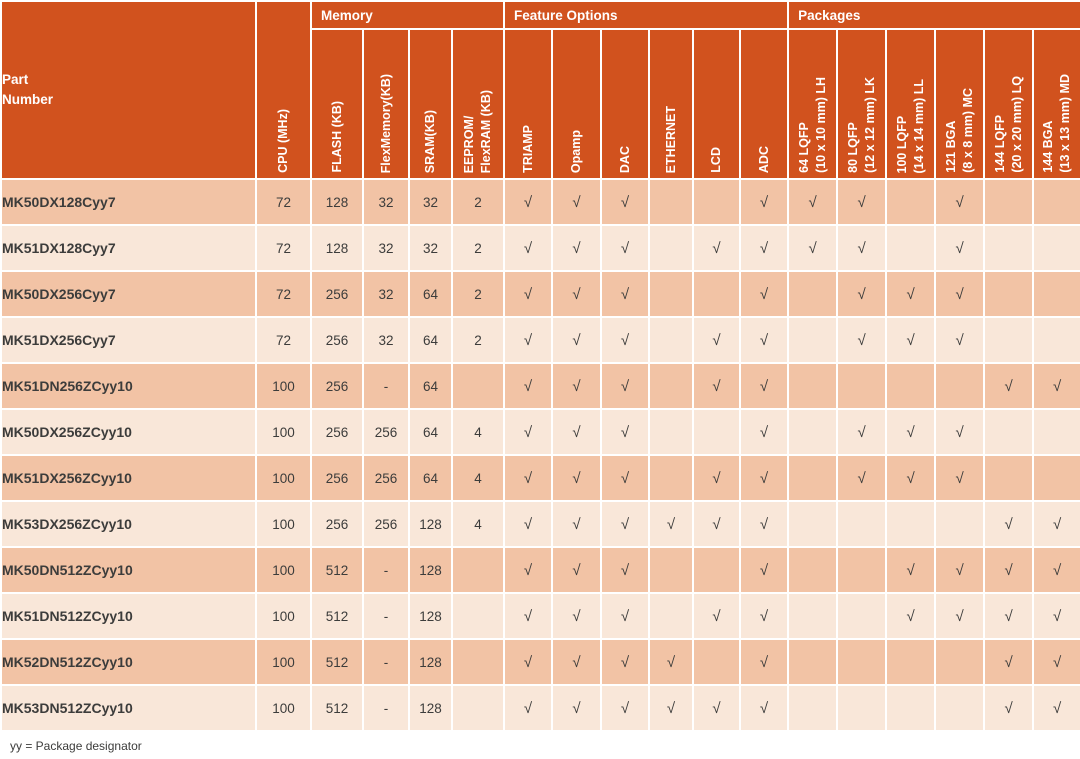 The width and height of the screenshot is (1080, 759). Describe the element at coordinates (430, 524) in the screenshot. I see `sram-cell: 128` at that location.